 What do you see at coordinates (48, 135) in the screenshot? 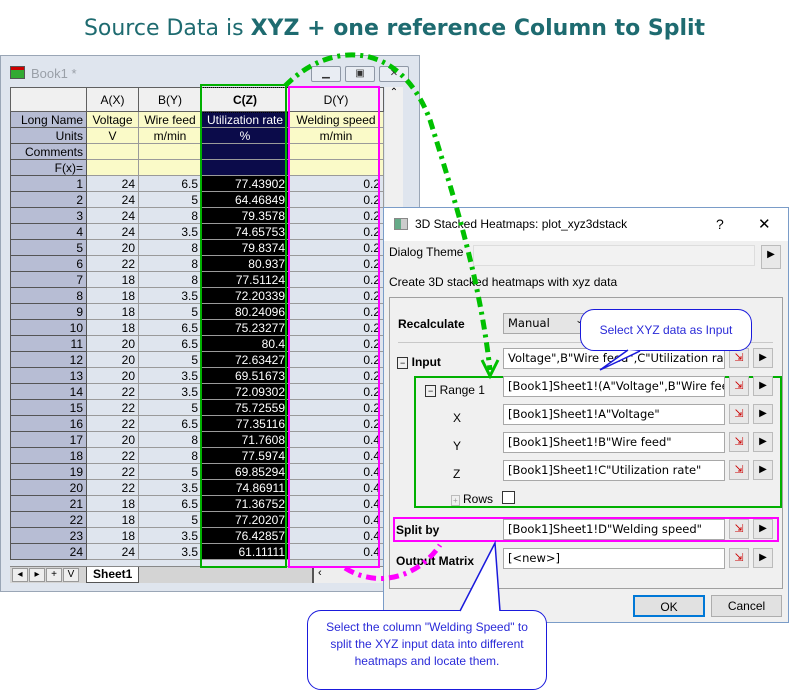
I see `row-label: Units` at bounding box center [48, 135].